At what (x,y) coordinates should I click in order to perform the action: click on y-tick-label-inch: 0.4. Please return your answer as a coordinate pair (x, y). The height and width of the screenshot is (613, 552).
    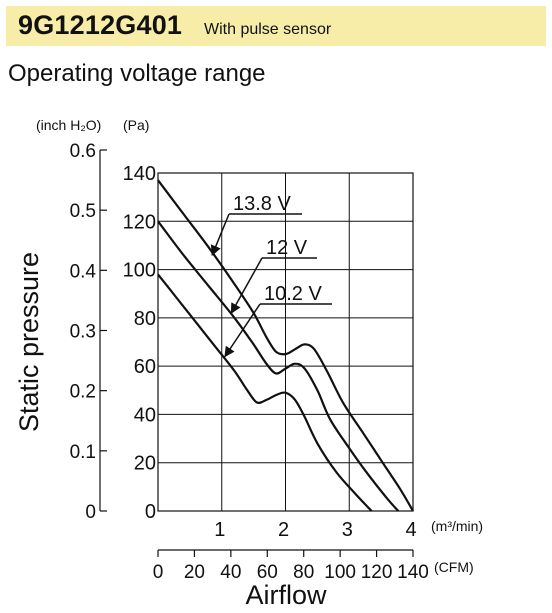
    Looking at the image, I should click on (83, 271).